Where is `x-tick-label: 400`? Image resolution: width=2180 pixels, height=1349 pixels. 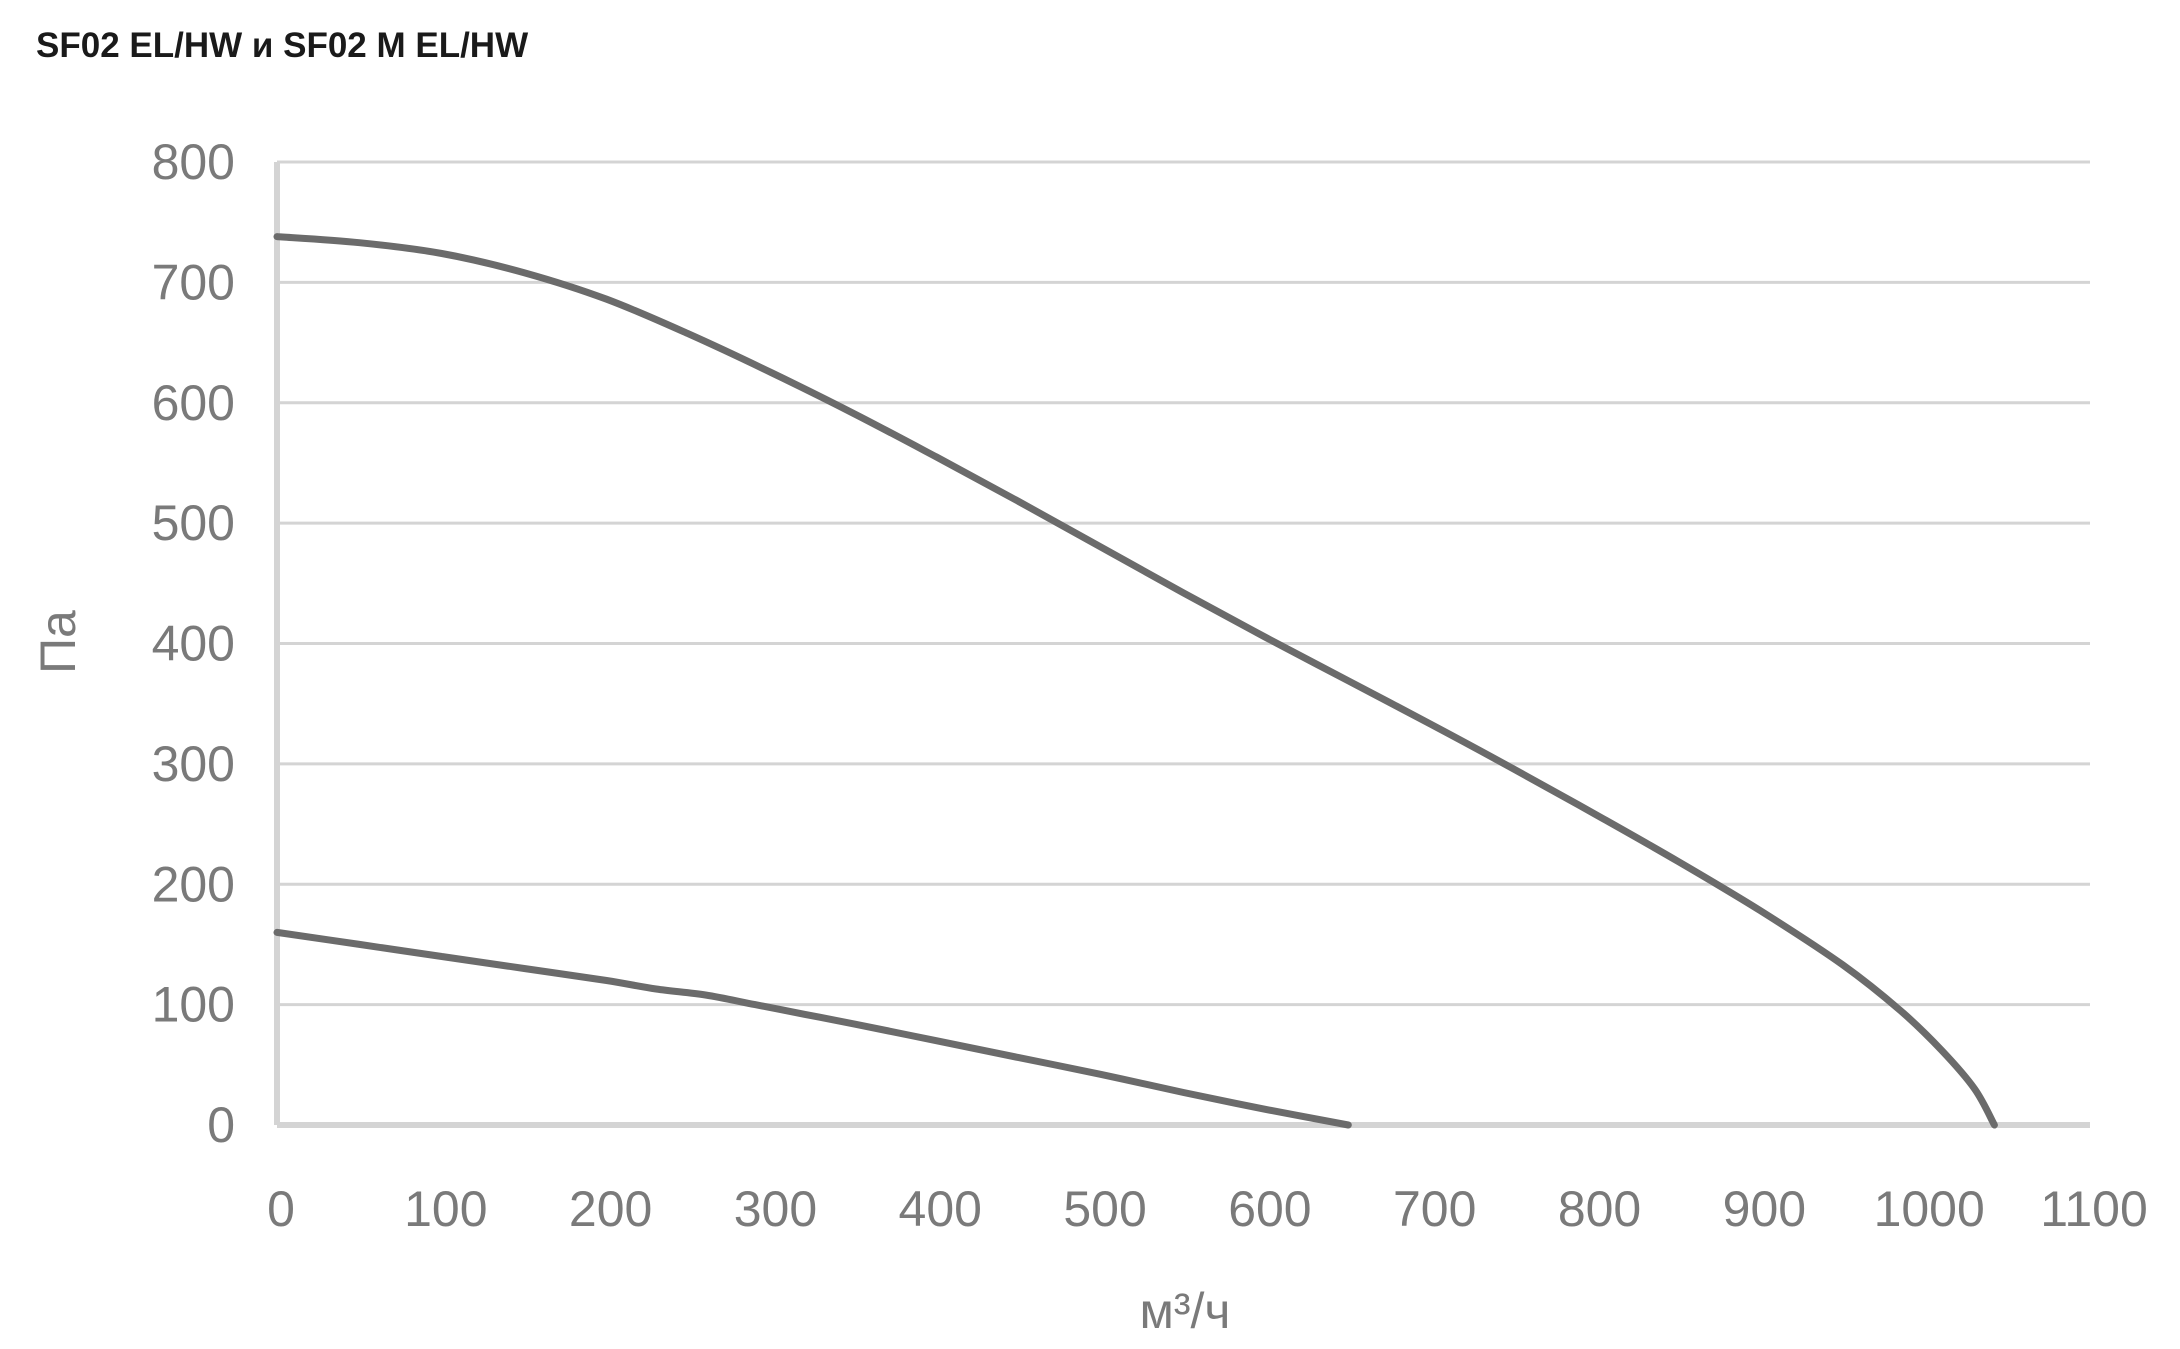
x-tick-label: 400 is located at coordinates (940, 1209).